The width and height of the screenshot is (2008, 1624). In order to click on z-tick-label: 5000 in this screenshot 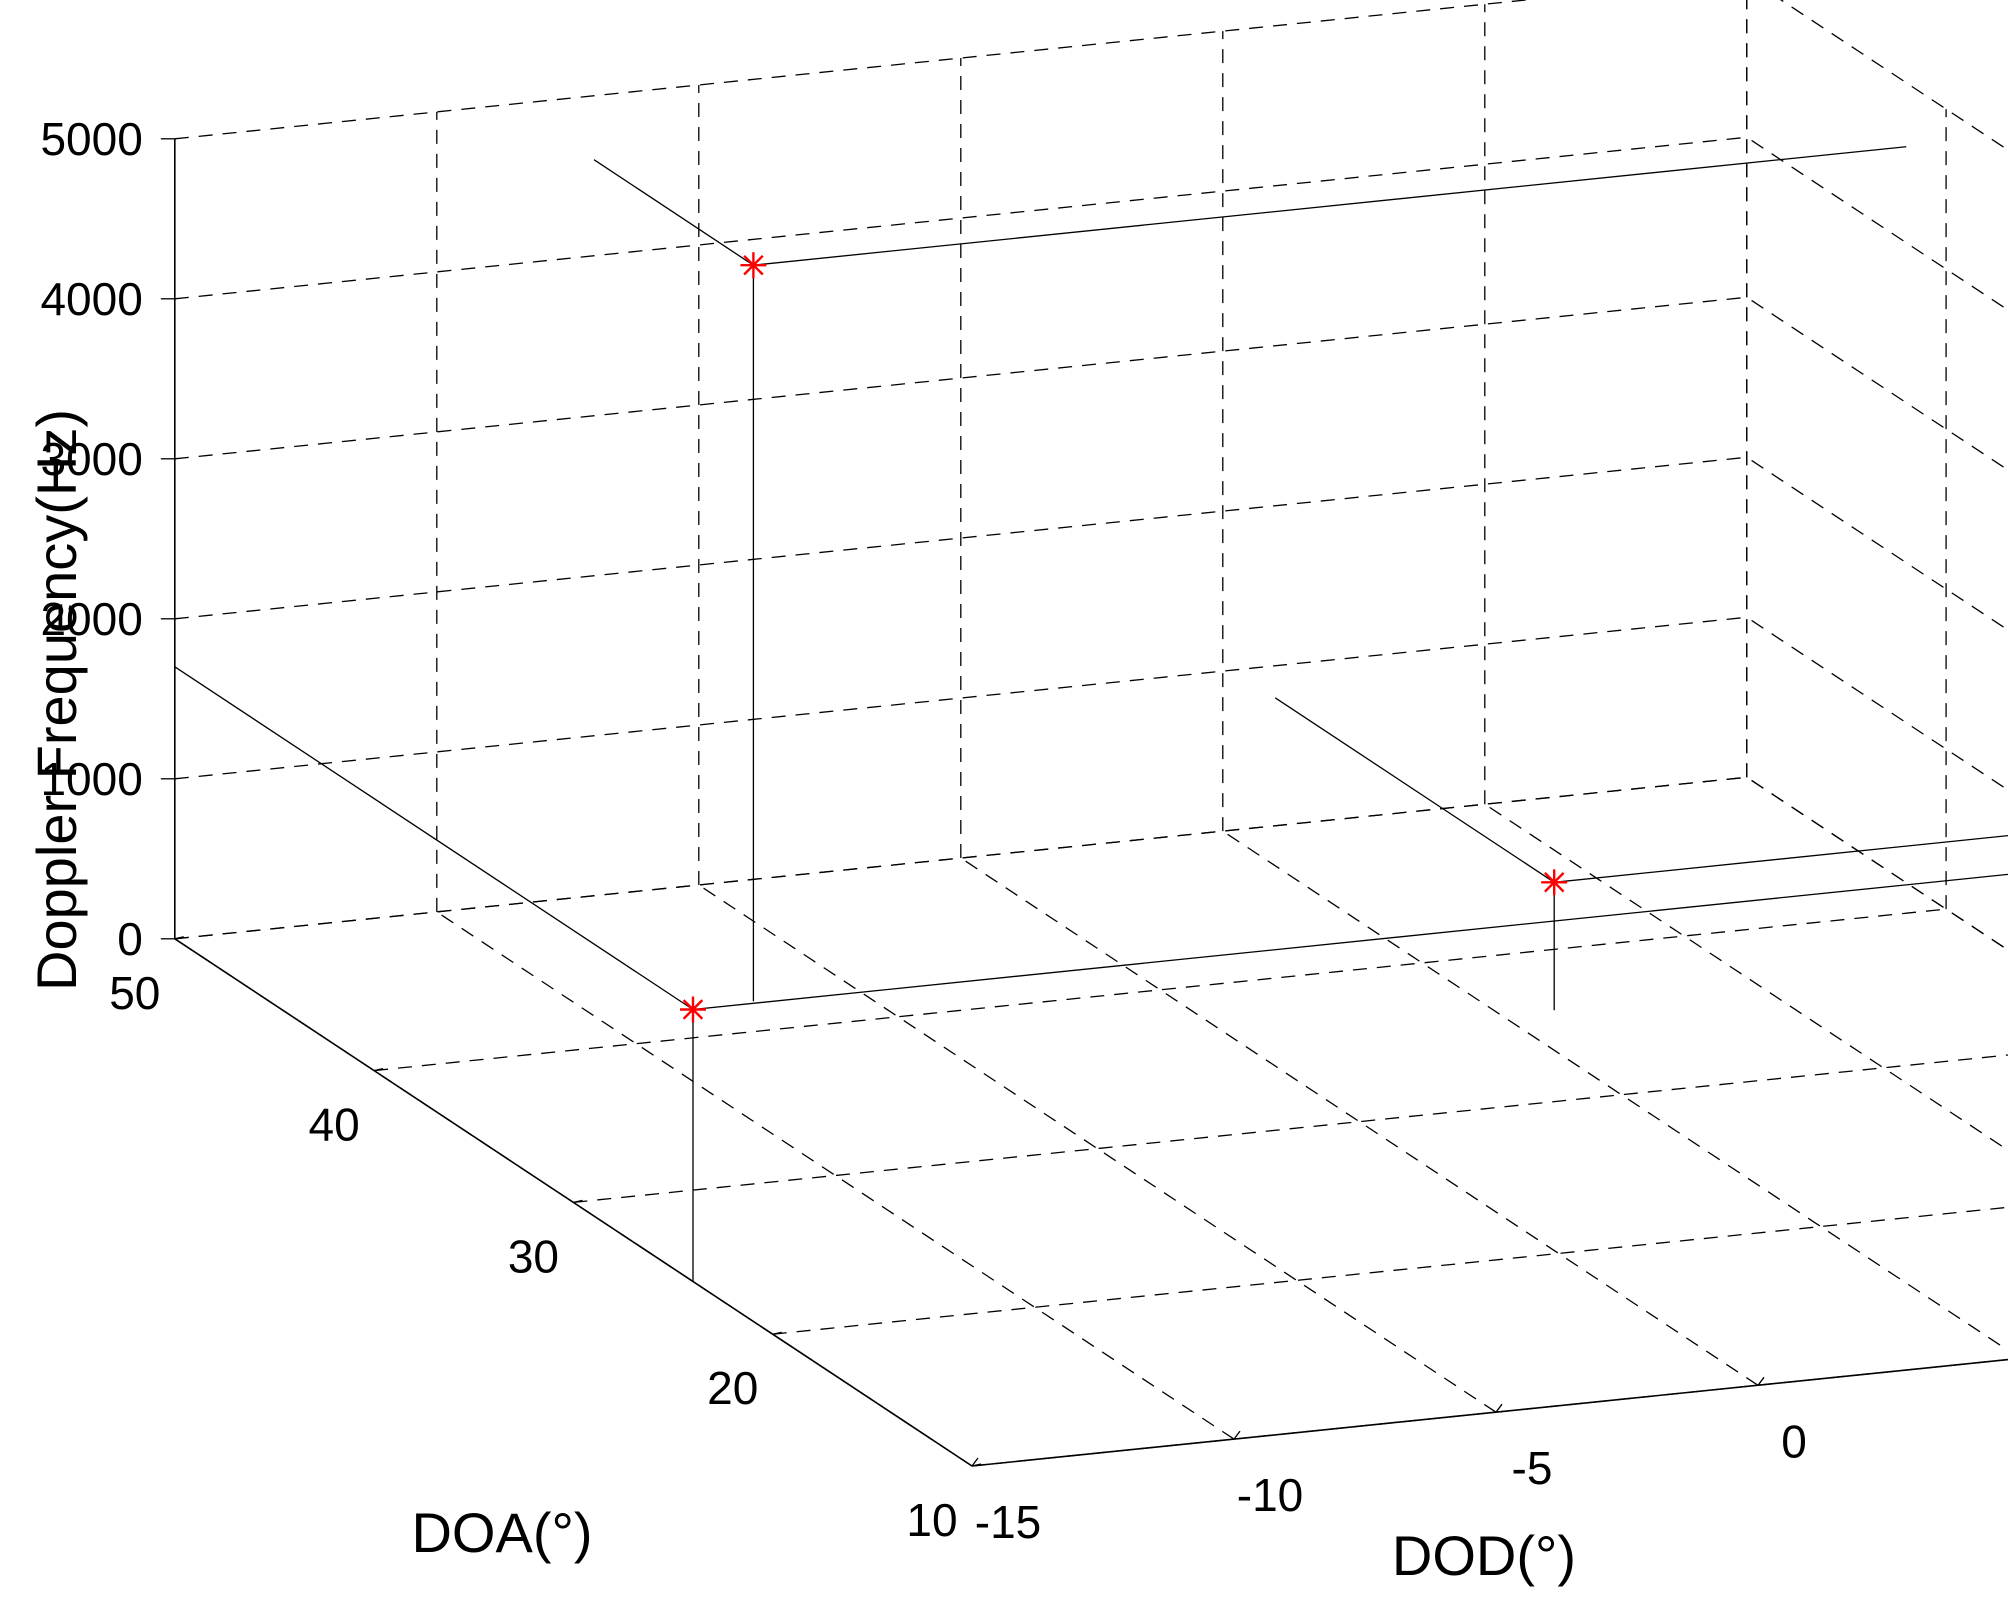, I will do `click(91, 139)`.